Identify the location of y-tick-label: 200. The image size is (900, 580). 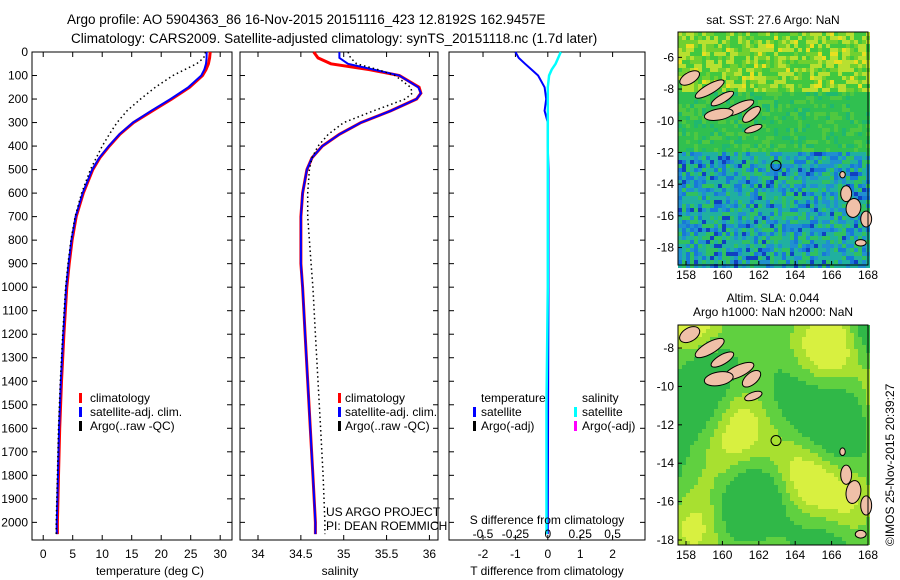
(18, 99).